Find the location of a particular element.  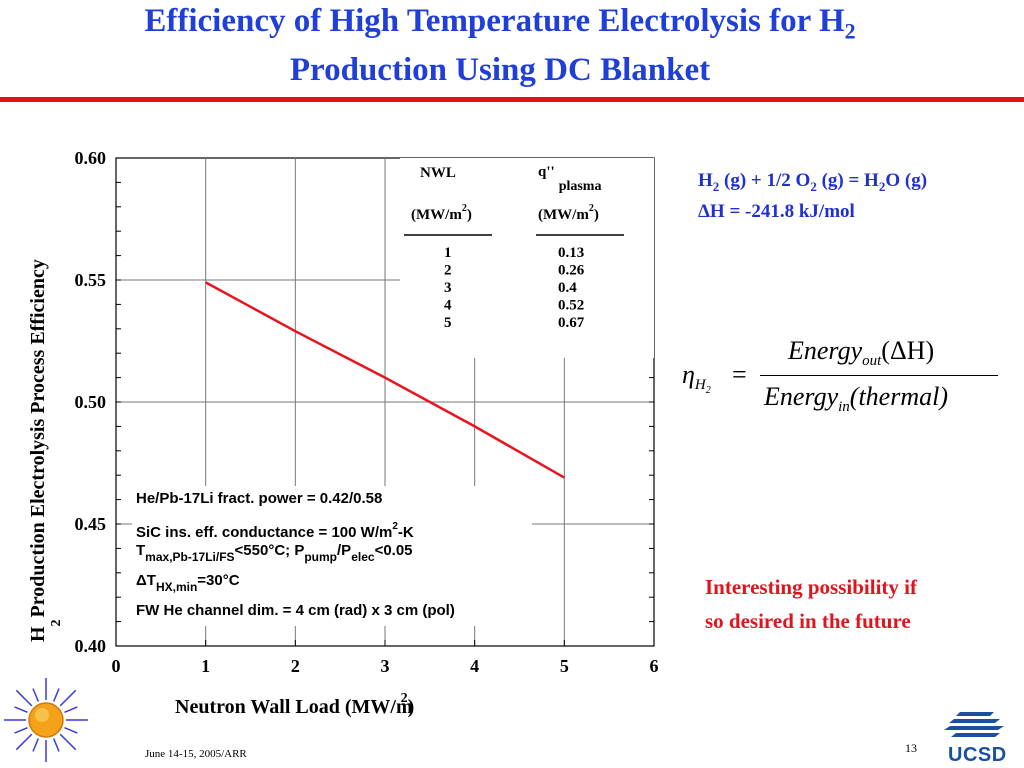

ucsd-logo-text: UCSD is located at coordinates (977, 755).